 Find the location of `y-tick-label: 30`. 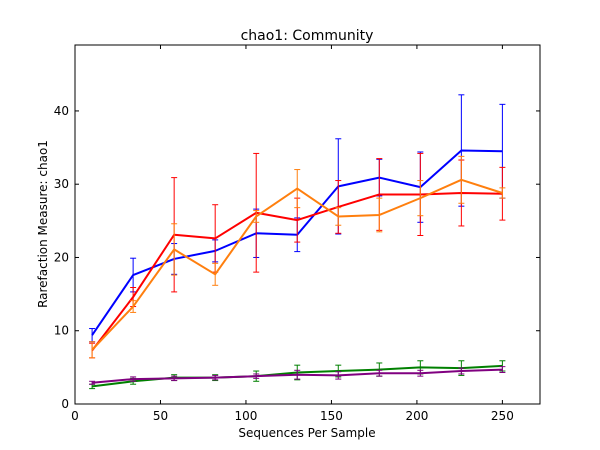

y-tick-label: 30 is located at coordinates (61, 184).